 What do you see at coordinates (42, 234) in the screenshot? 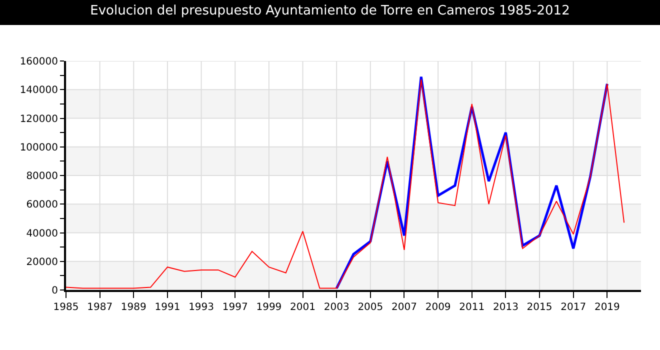
I see `y-tick-label: 40000` at bounding box center [42, 234].